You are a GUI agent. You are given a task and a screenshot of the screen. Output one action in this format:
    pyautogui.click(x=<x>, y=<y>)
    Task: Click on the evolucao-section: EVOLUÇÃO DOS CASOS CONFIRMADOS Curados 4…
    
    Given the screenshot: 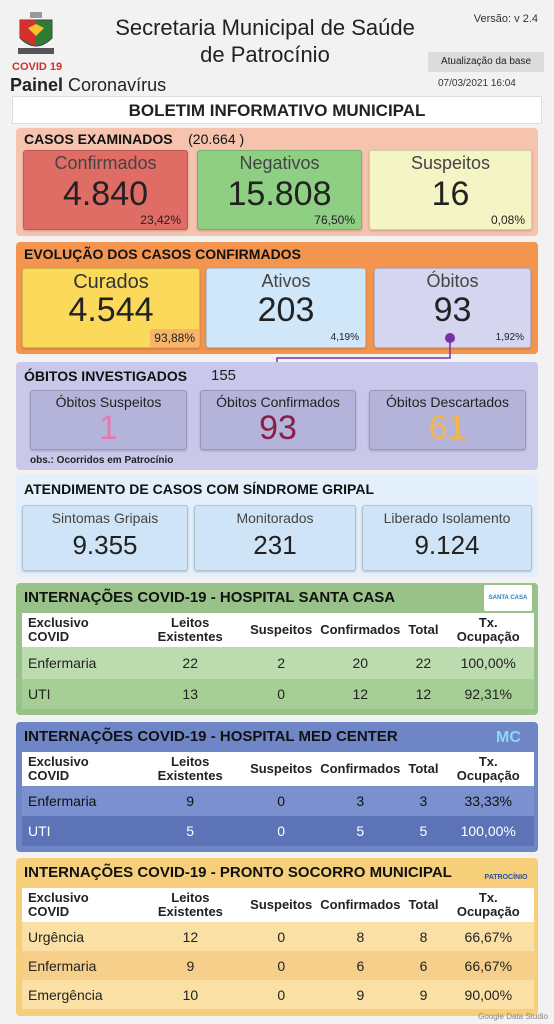 What is the action you would take?
    pyautogui.click(x=277, y=298)
    